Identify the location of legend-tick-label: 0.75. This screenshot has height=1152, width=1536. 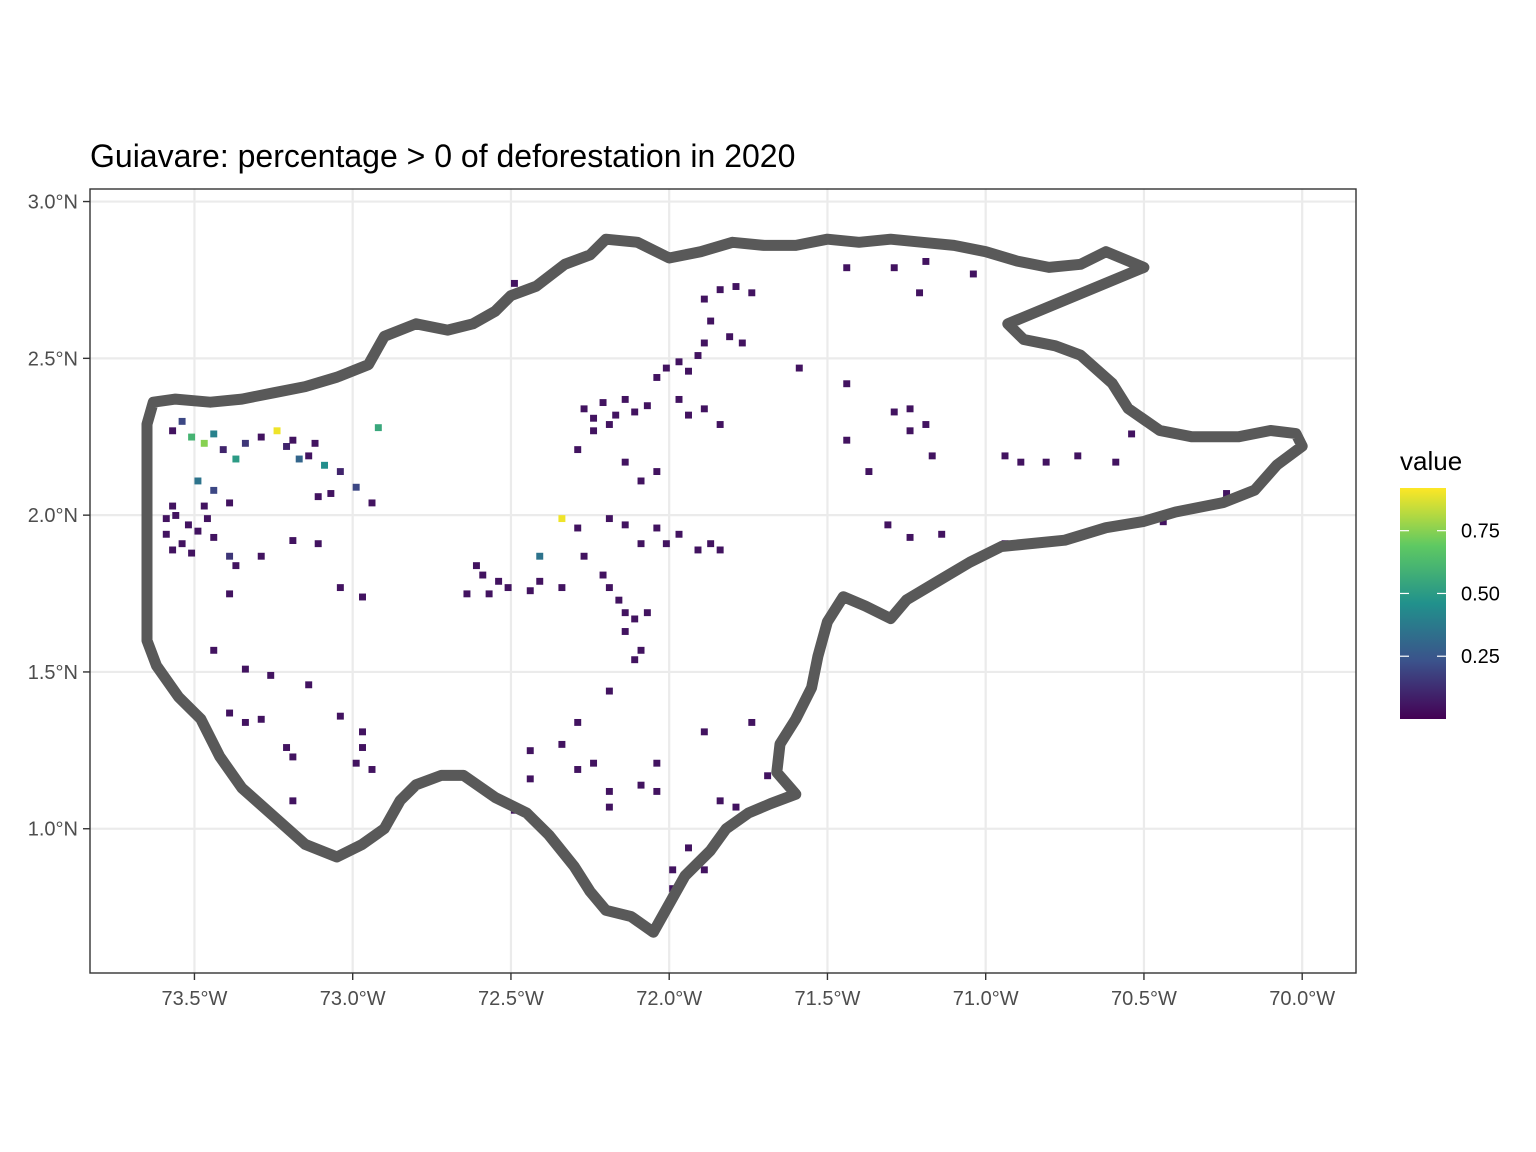
(1480, 532).